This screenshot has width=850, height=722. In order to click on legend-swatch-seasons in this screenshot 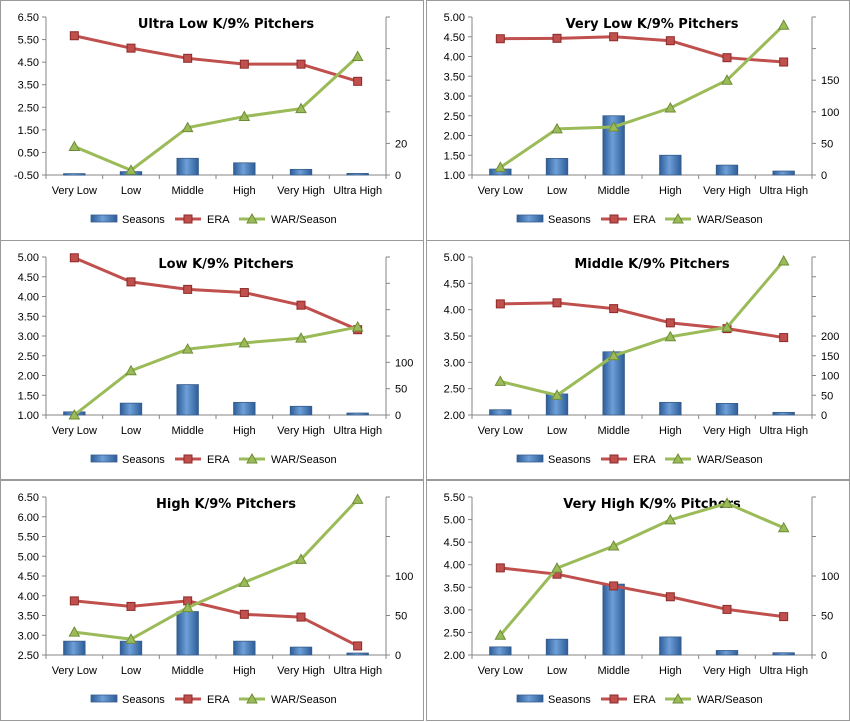, I will do `click(530, 458)`.